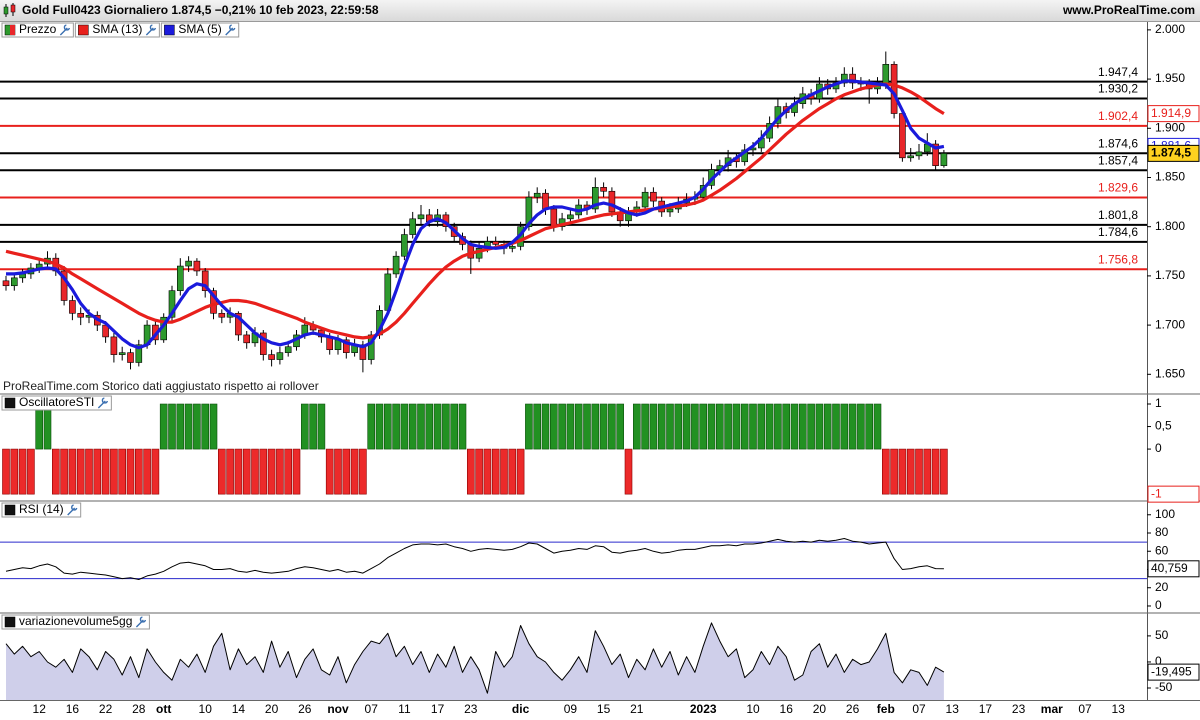 This screenshot has height=720, width=1200. I want to click on level-label: 1.930,2, so click(1118, 89).